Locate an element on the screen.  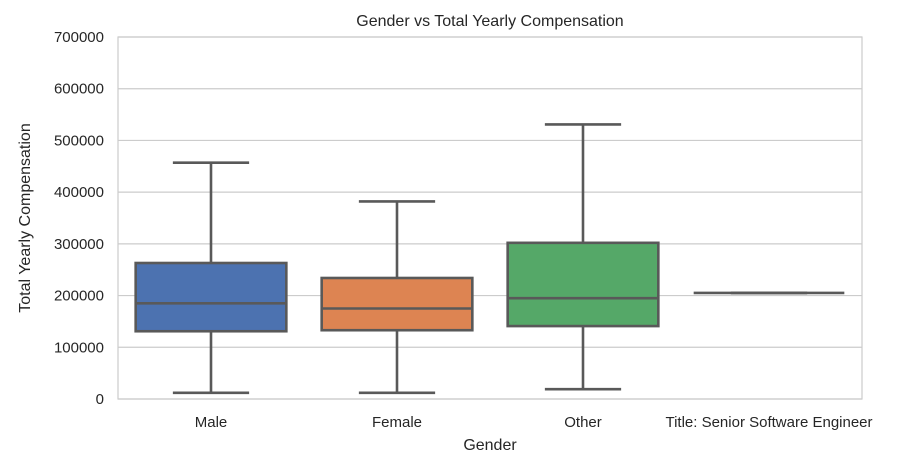
y-tick-label: 400000 is located at coordinates (79, 192).